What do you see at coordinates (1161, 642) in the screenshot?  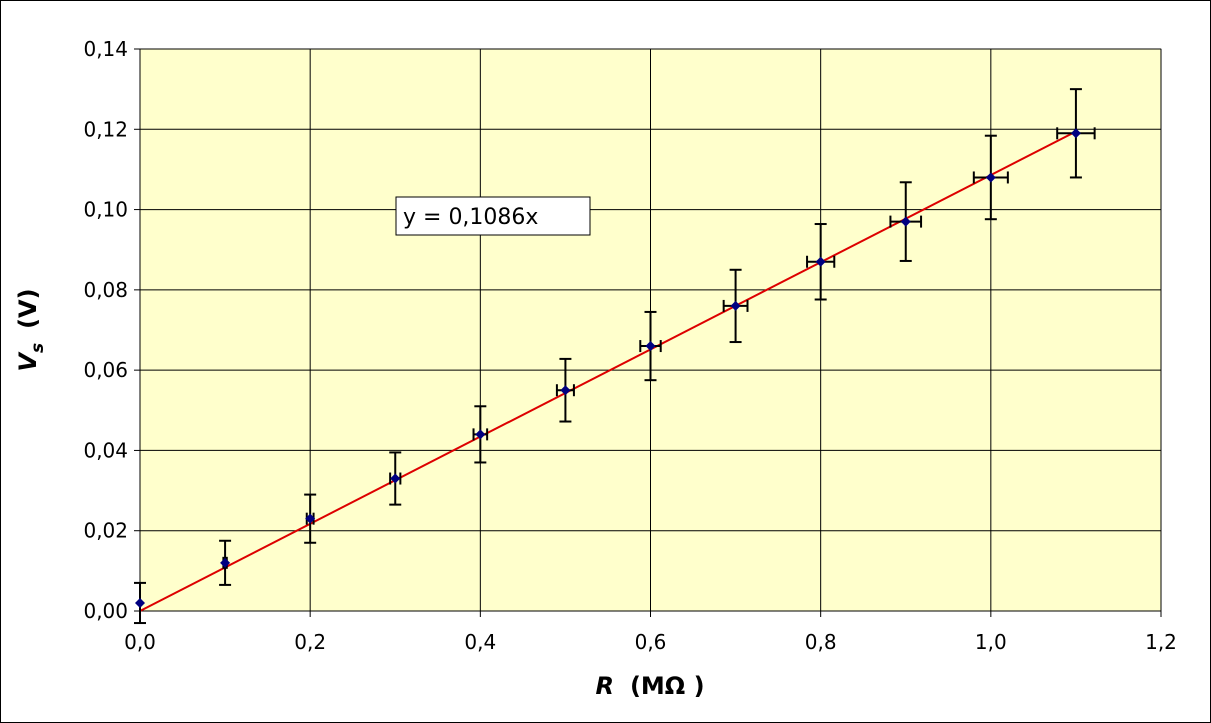 I see `x-tick-label: 1,2` at bounding box center [1161, 642].